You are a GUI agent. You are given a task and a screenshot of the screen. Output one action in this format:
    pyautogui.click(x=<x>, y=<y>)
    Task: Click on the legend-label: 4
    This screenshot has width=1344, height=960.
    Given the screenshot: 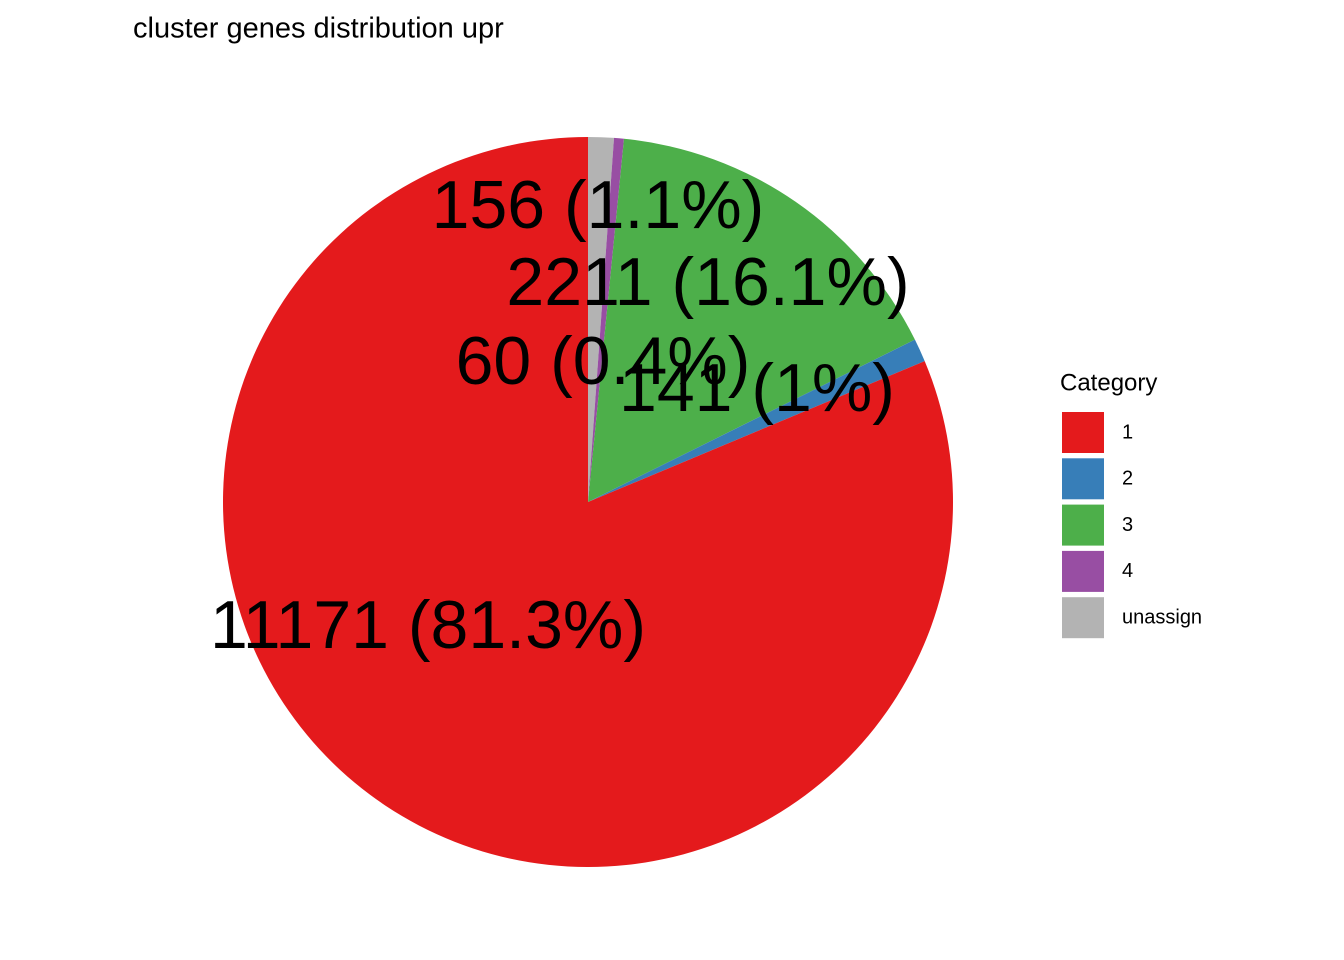 What is the action you would take?
    pyautogui.click(x=1127, y=571)
    